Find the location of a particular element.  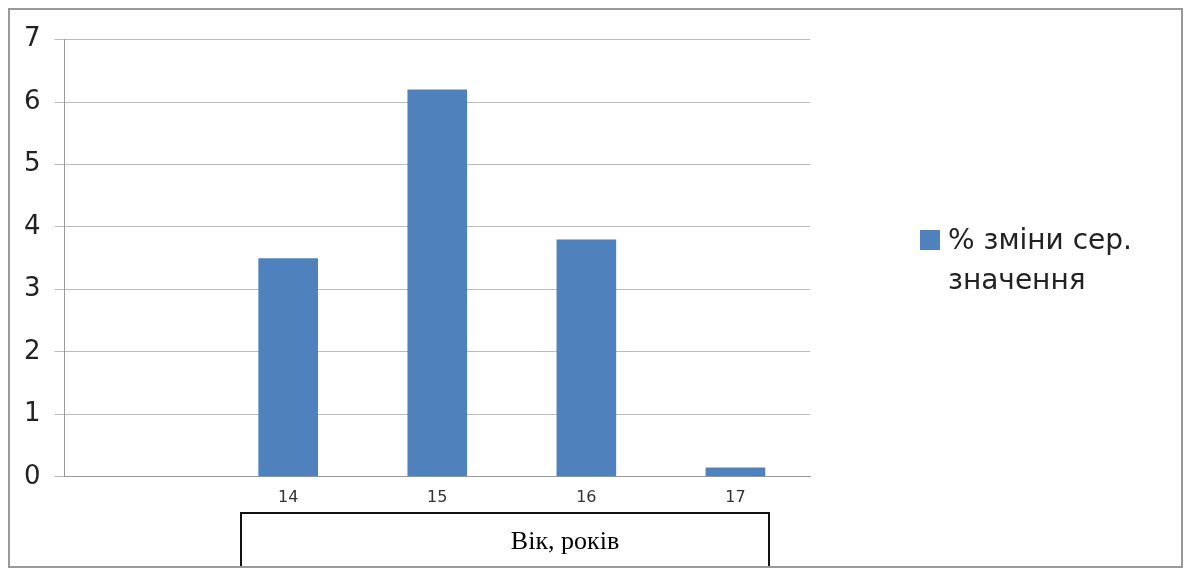

legend-label: % зміни сер. значення is located at coordinates (1040, 260).